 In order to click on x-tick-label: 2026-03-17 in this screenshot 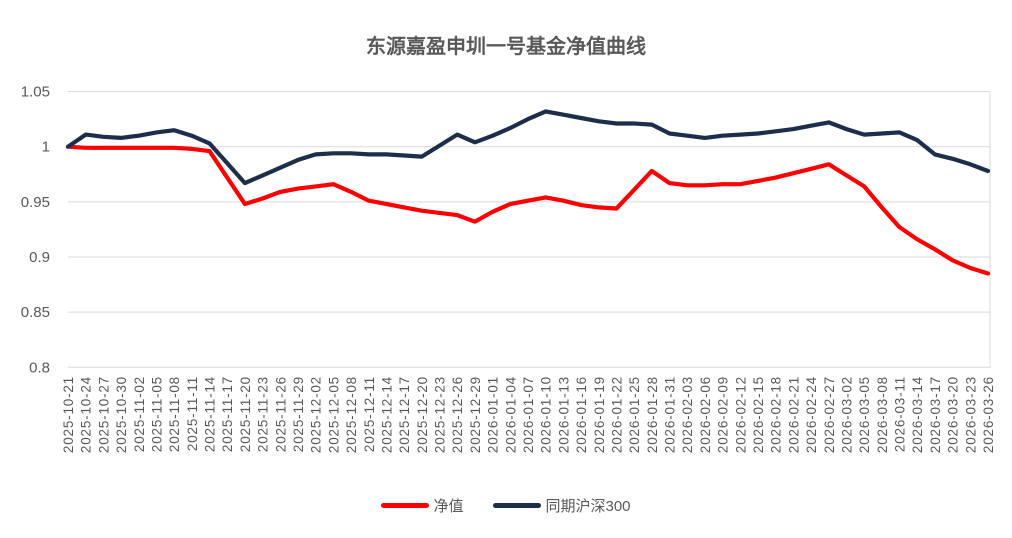, I will do `click(935, 414)`.